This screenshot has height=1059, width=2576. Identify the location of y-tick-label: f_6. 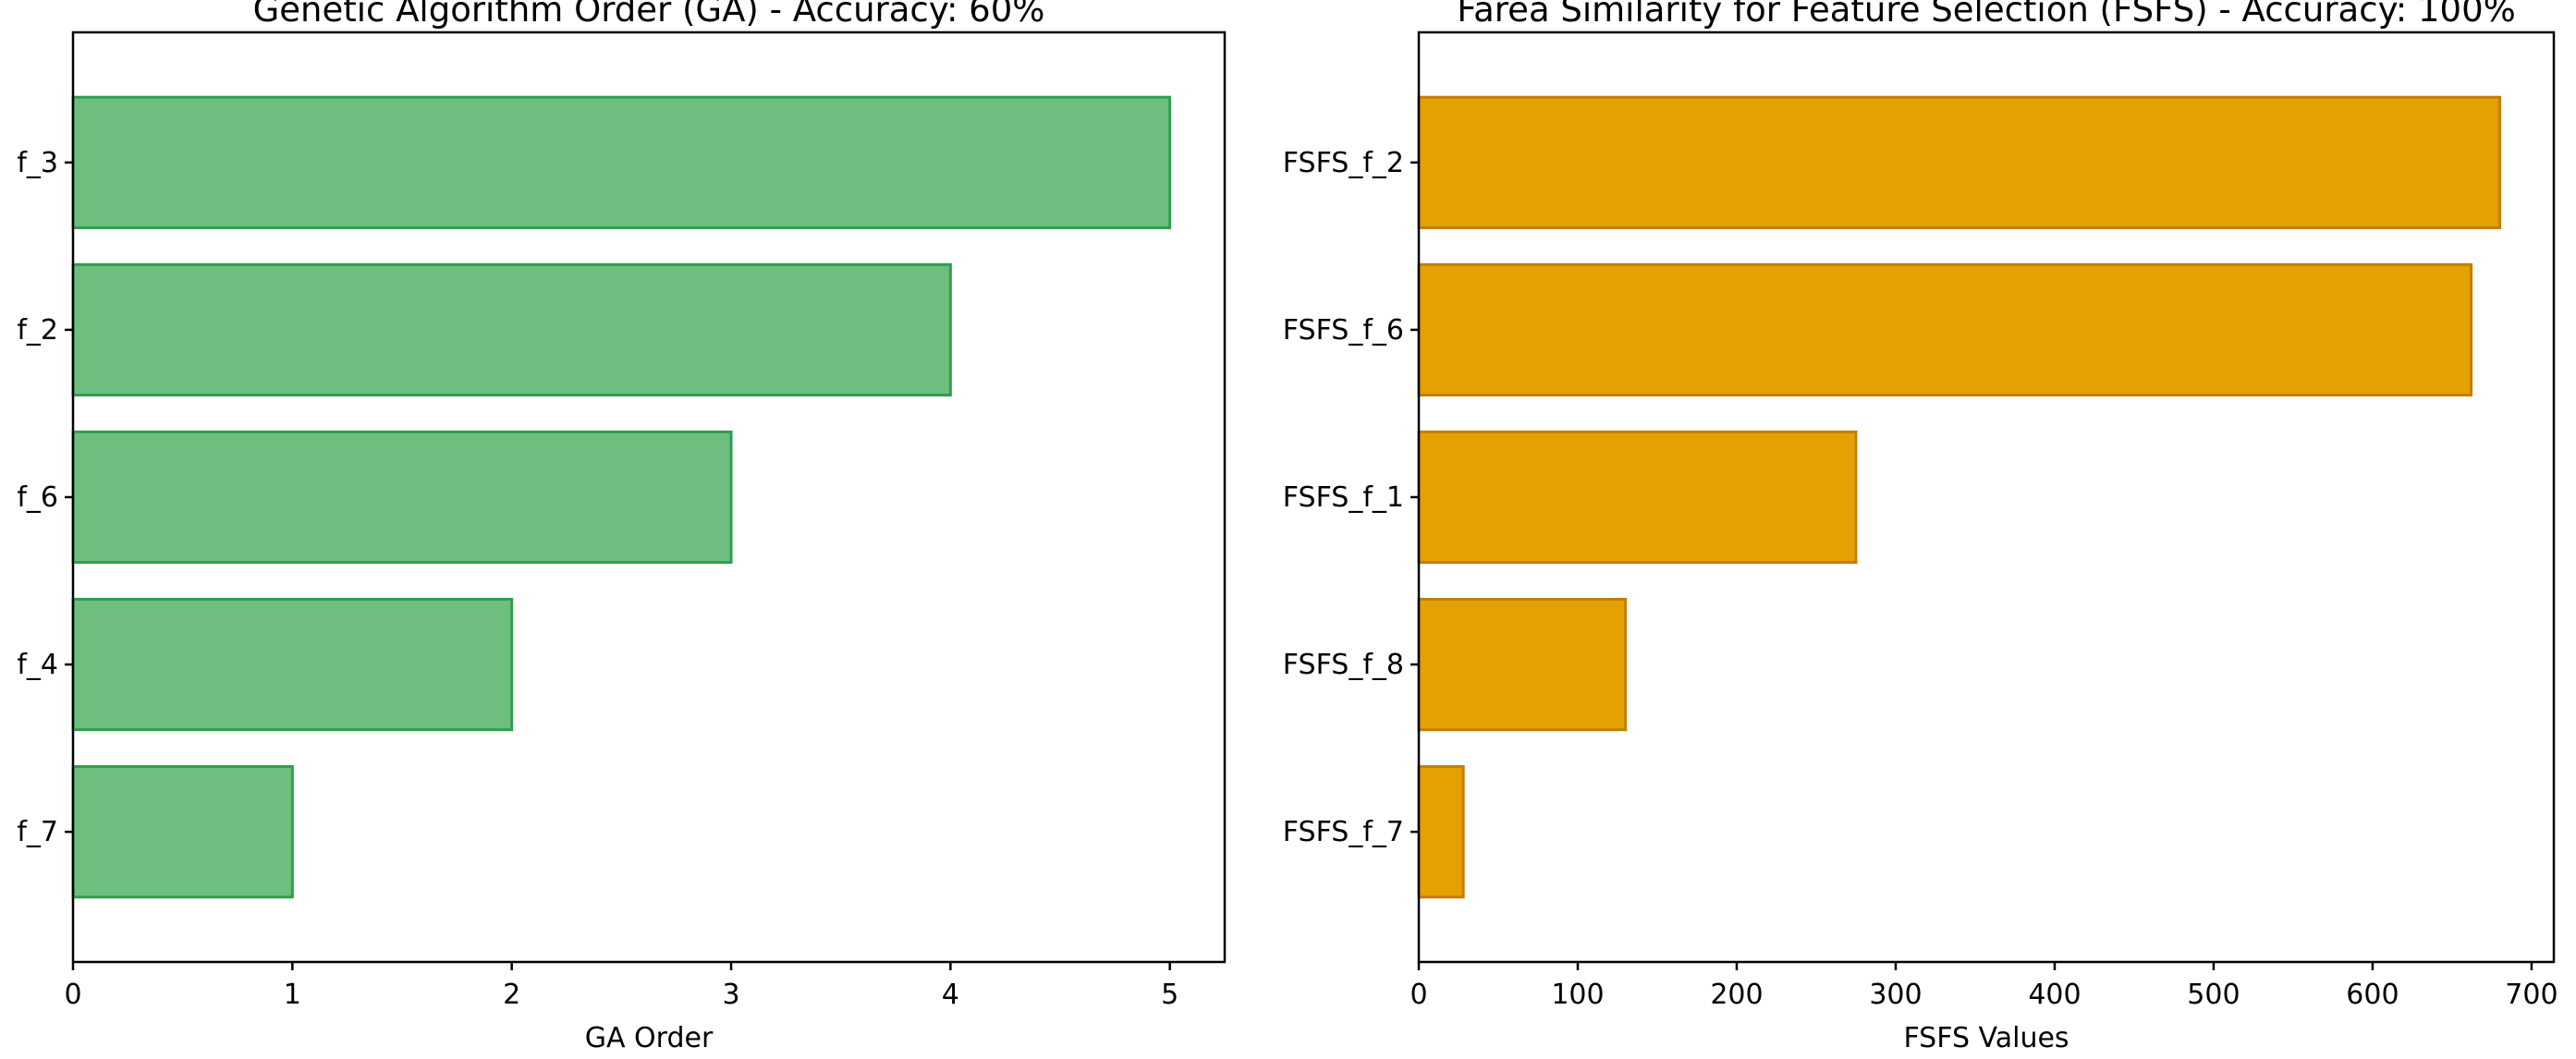
(37, 497).